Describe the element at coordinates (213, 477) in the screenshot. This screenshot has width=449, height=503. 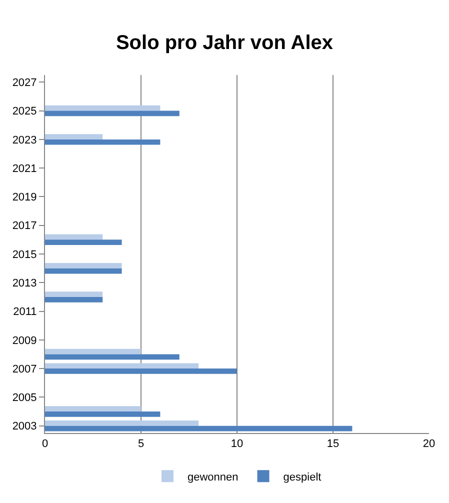
I see `legend-label: gewonnen` at that location.